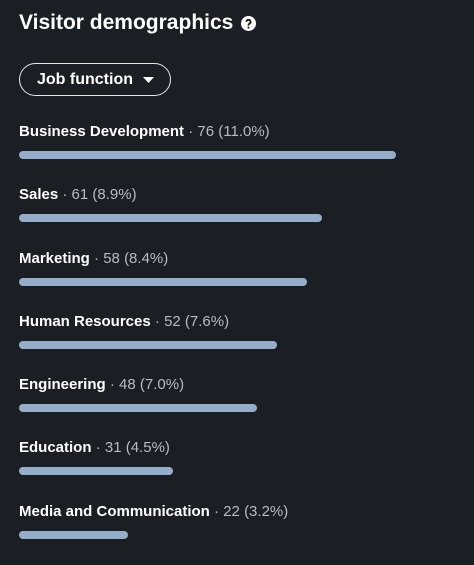 This screenshot has height=565, width=474. I want to click on share: (7.6%), so click(207, 321).